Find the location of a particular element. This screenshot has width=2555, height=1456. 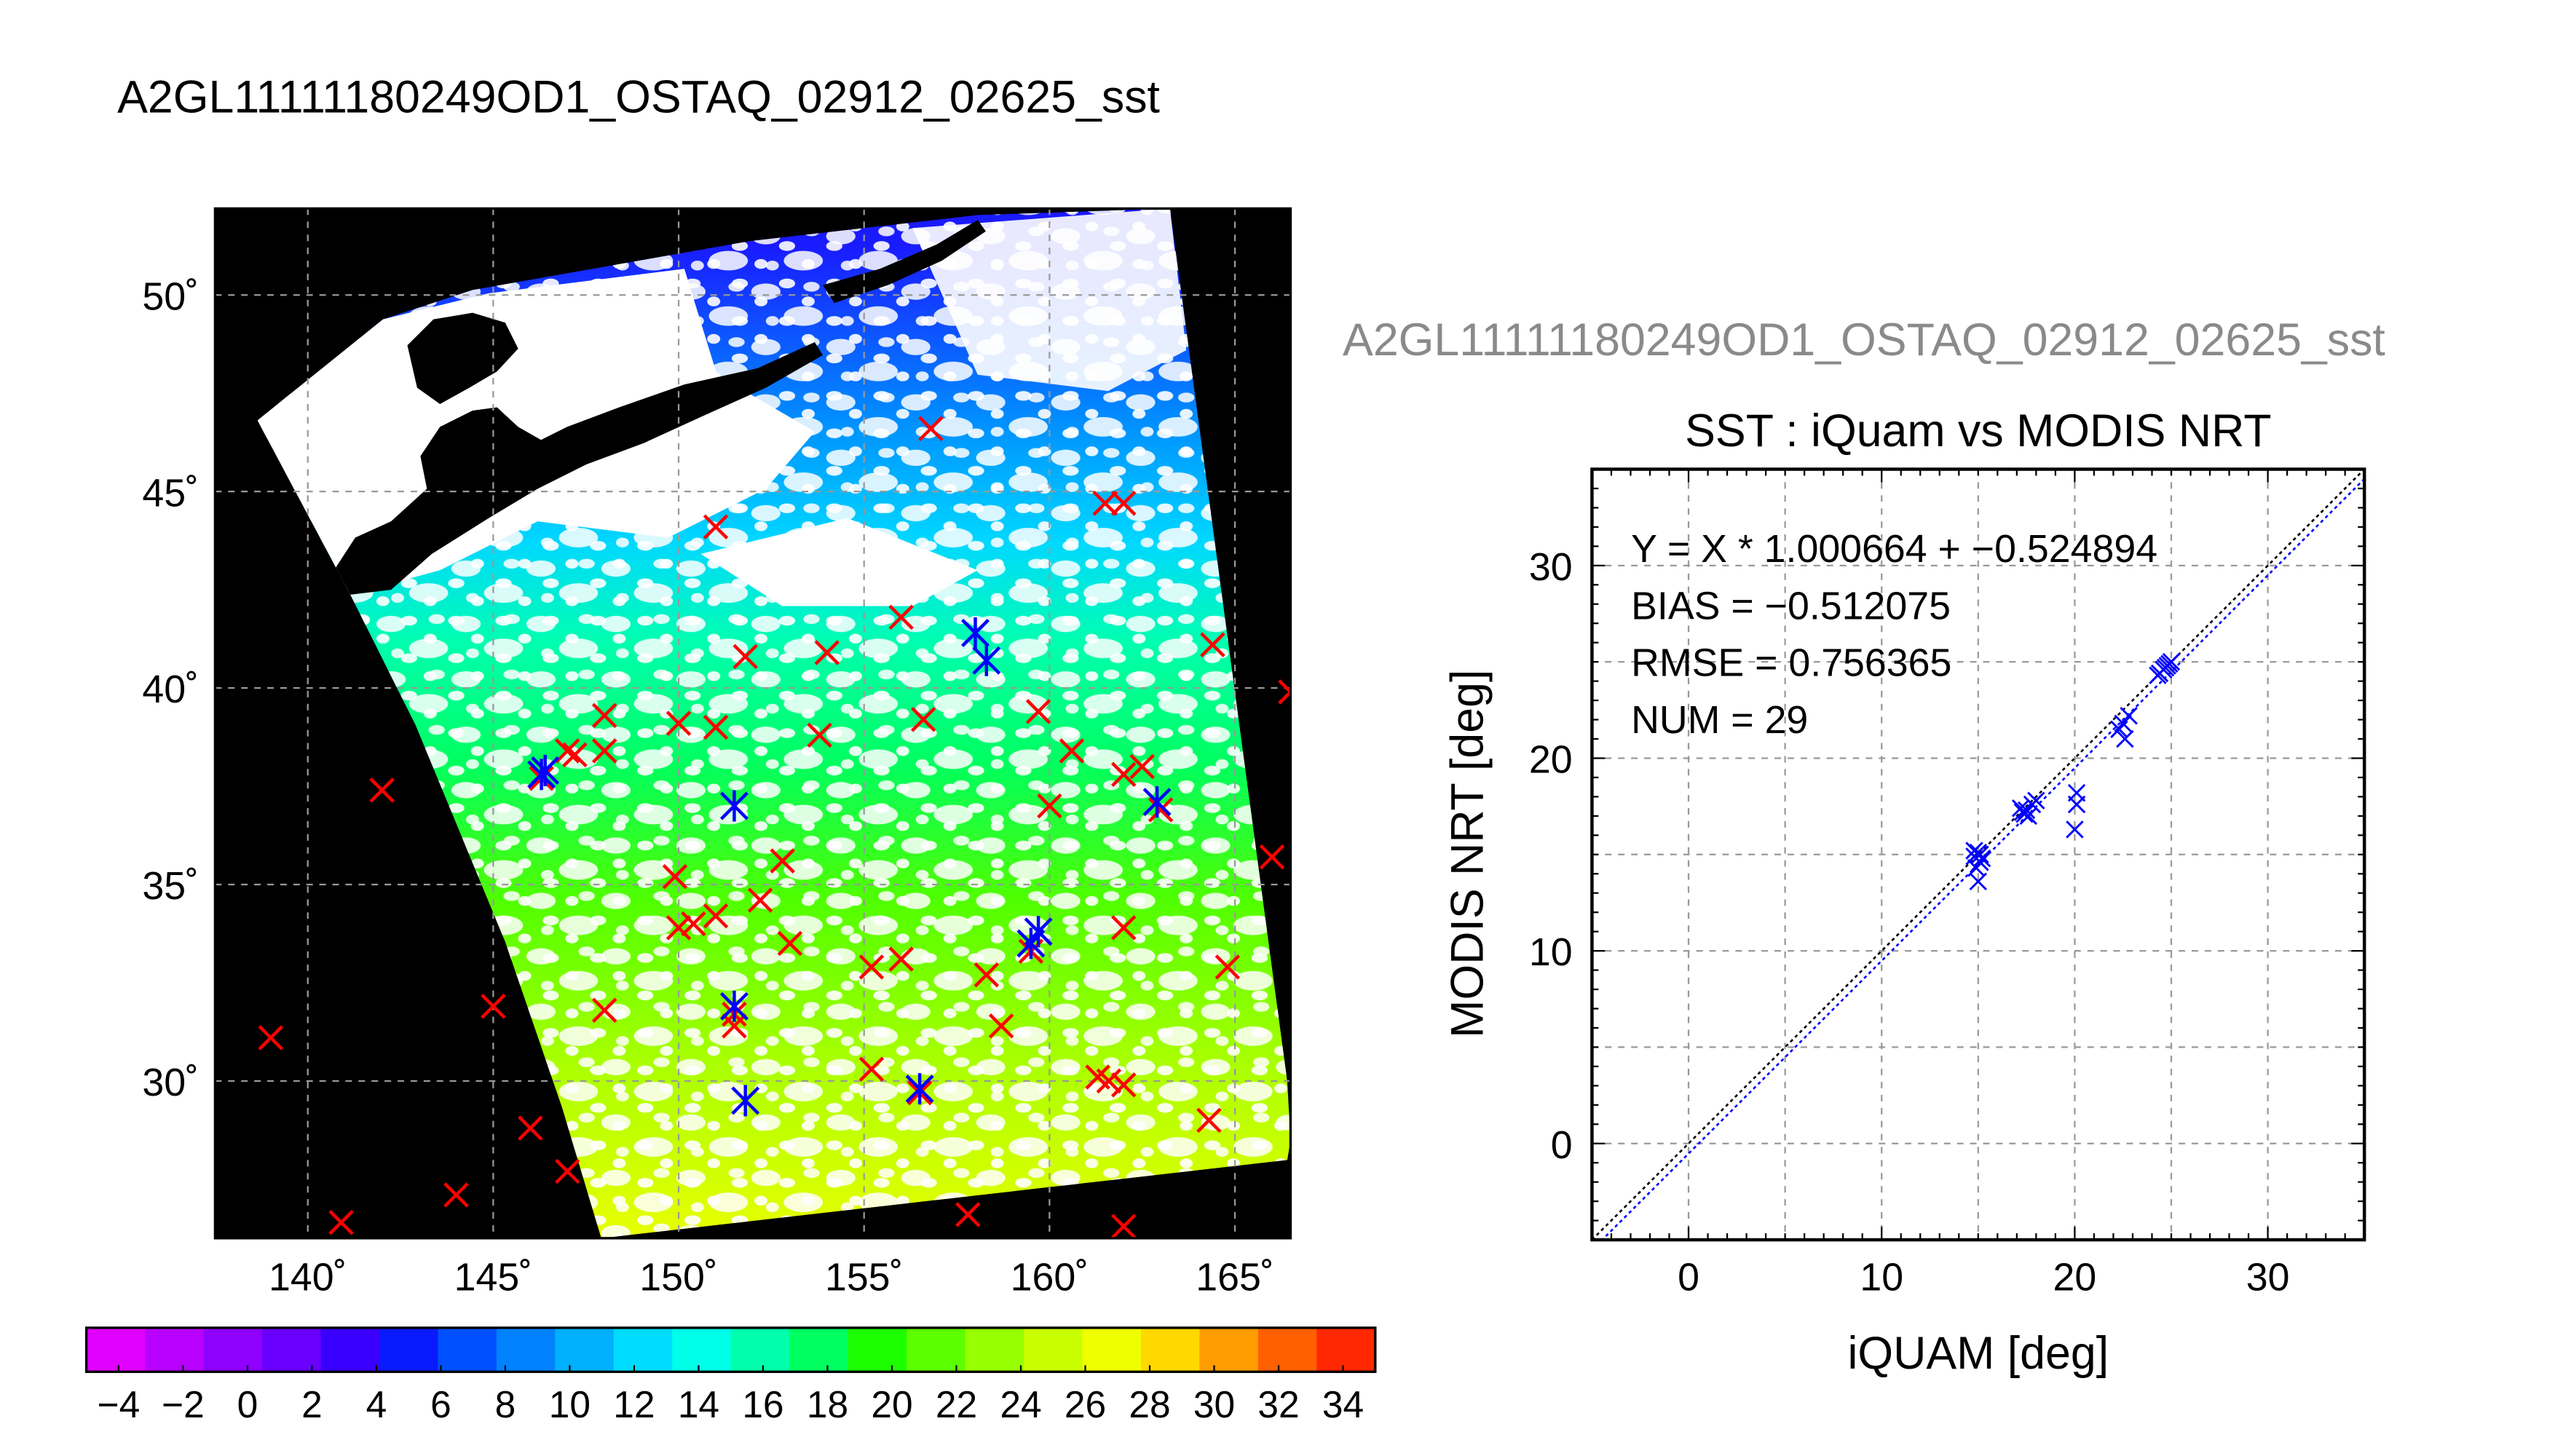

map-x-tick-label: 155˚ is located at coordinates (864, 1277).